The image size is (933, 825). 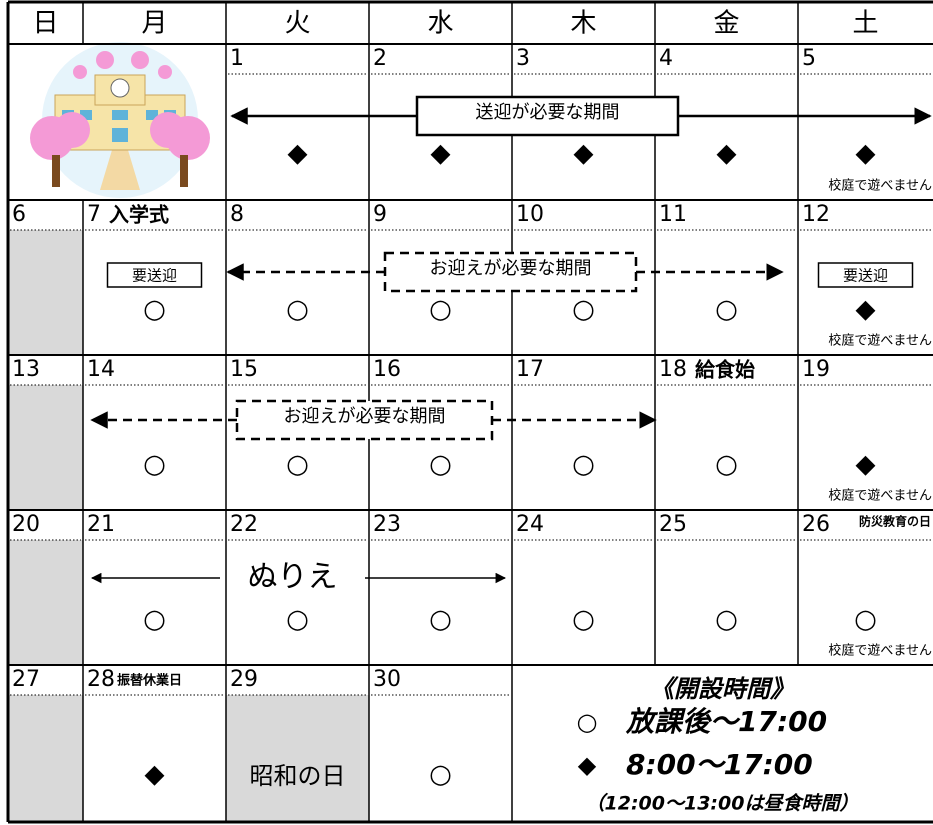 I want to click on date: 23, so click(x=387, y=524).